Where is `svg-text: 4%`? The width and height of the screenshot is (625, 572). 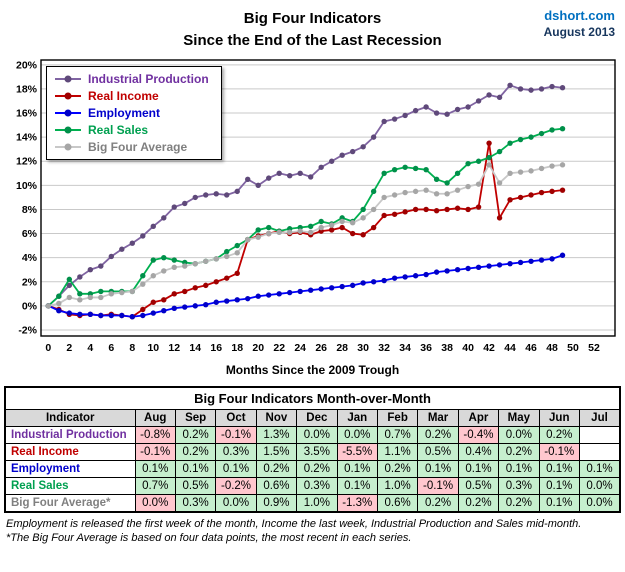 svg-text: 4% is located at coordinates (30, 258).